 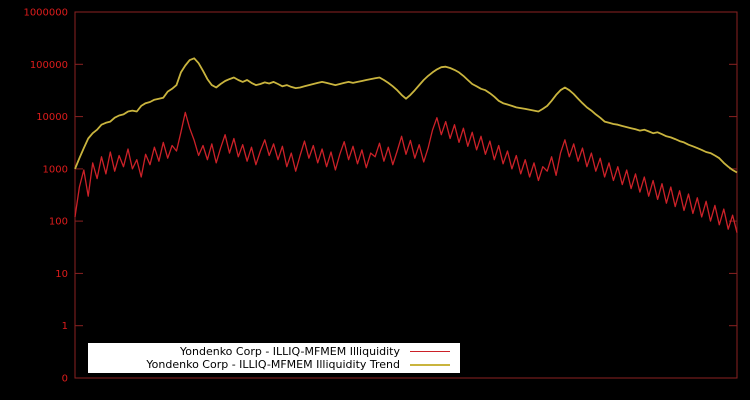 What do you see at coordinates (45, 13) in the screenshot?
I see `y-tick-label: 1000000` at bounding box center [45, 13].